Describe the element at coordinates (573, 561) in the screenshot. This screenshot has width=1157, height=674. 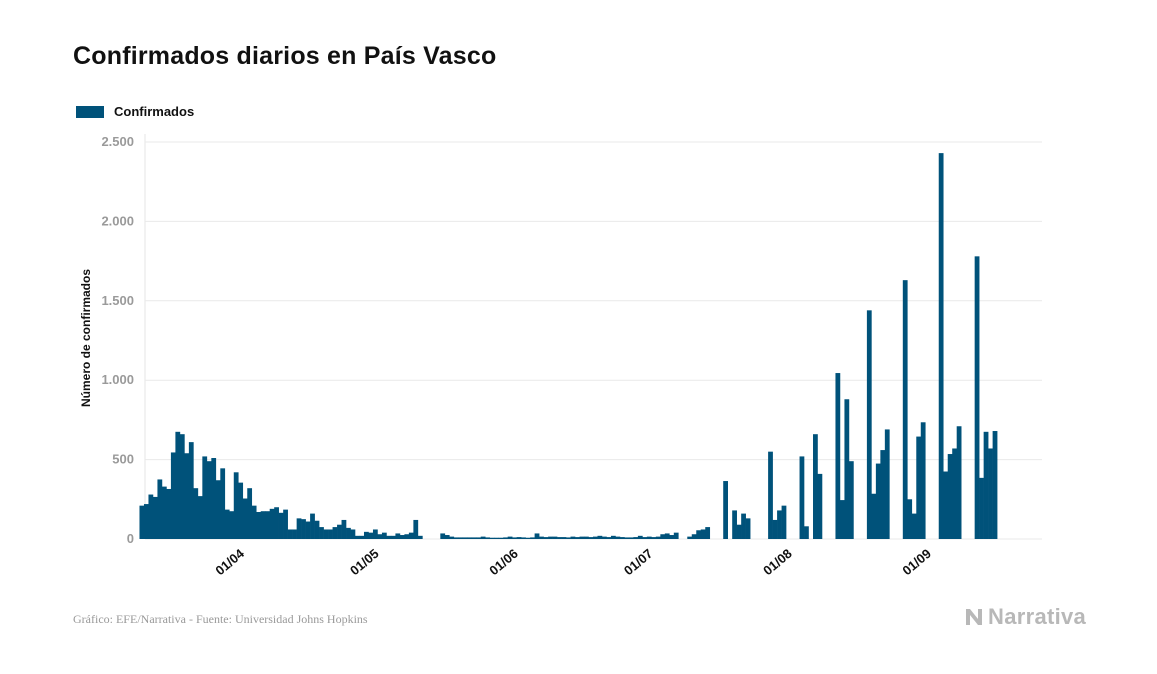
I see `x-axis-ticks: 01/04 01/05 01/06 01/07 01/08 01/09` at that location.